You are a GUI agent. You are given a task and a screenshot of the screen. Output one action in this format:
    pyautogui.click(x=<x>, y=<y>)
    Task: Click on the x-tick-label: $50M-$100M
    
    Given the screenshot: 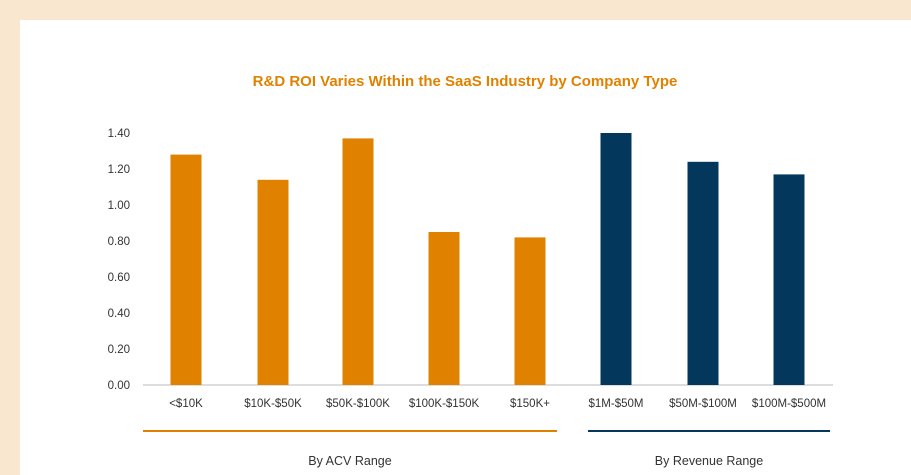 What is the action you would take?
    pyautogui.click(x=703, y=404)
    